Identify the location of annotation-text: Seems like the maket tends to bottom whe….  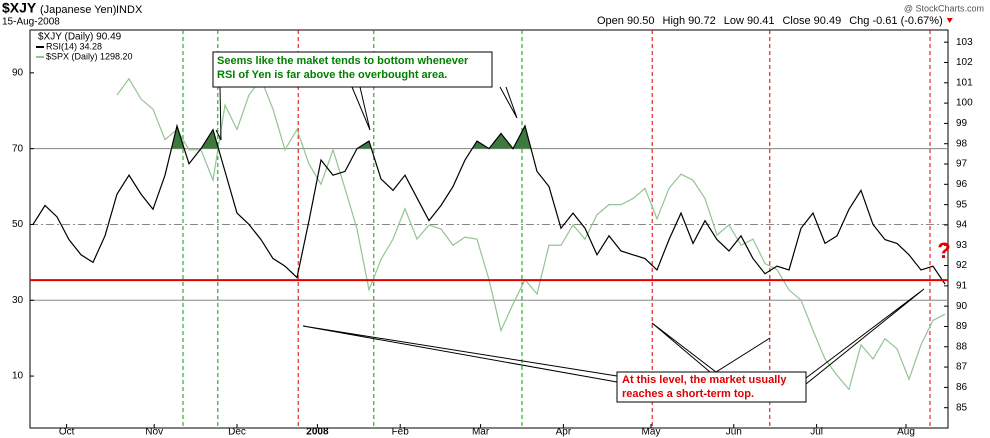
(343, 61).